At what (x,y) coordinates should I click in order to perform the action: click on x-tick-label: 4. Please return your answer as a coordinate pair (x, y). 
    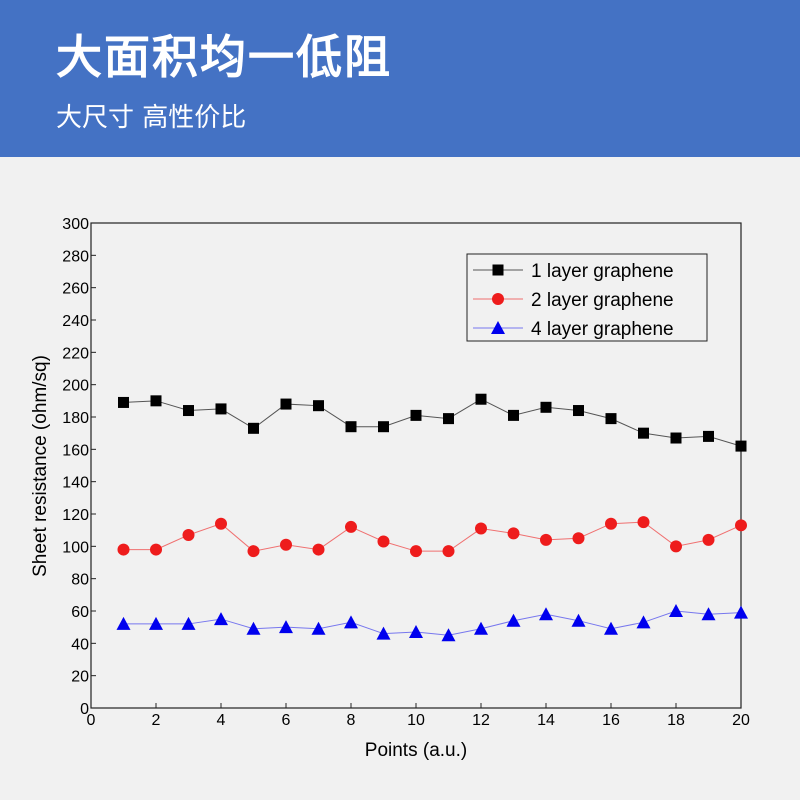
    Looking at the image, I should click on (221, 720).